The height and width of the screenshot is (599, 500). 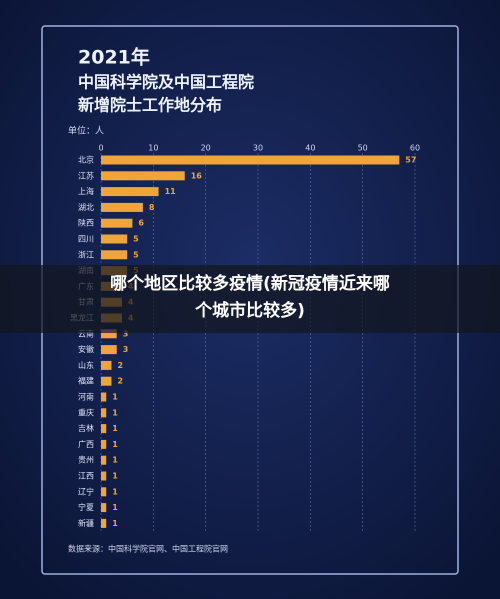 I want to click on y-tick-label: 江苏, so click(x=86, y=175).